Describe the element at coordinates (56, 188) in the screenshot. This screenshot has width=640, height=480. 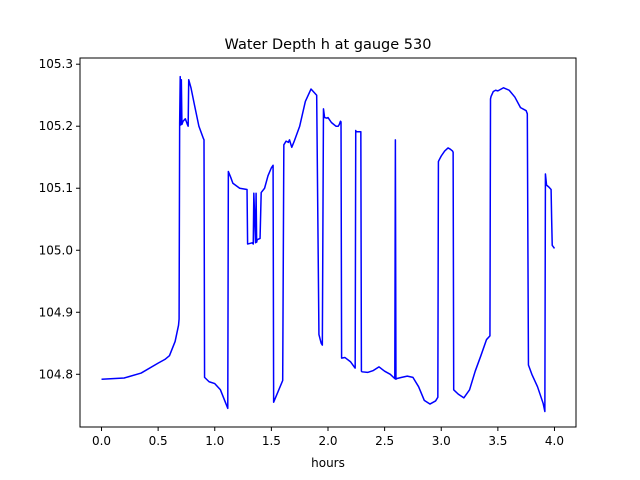
I see `y-tick-label: 105.1` at that location.